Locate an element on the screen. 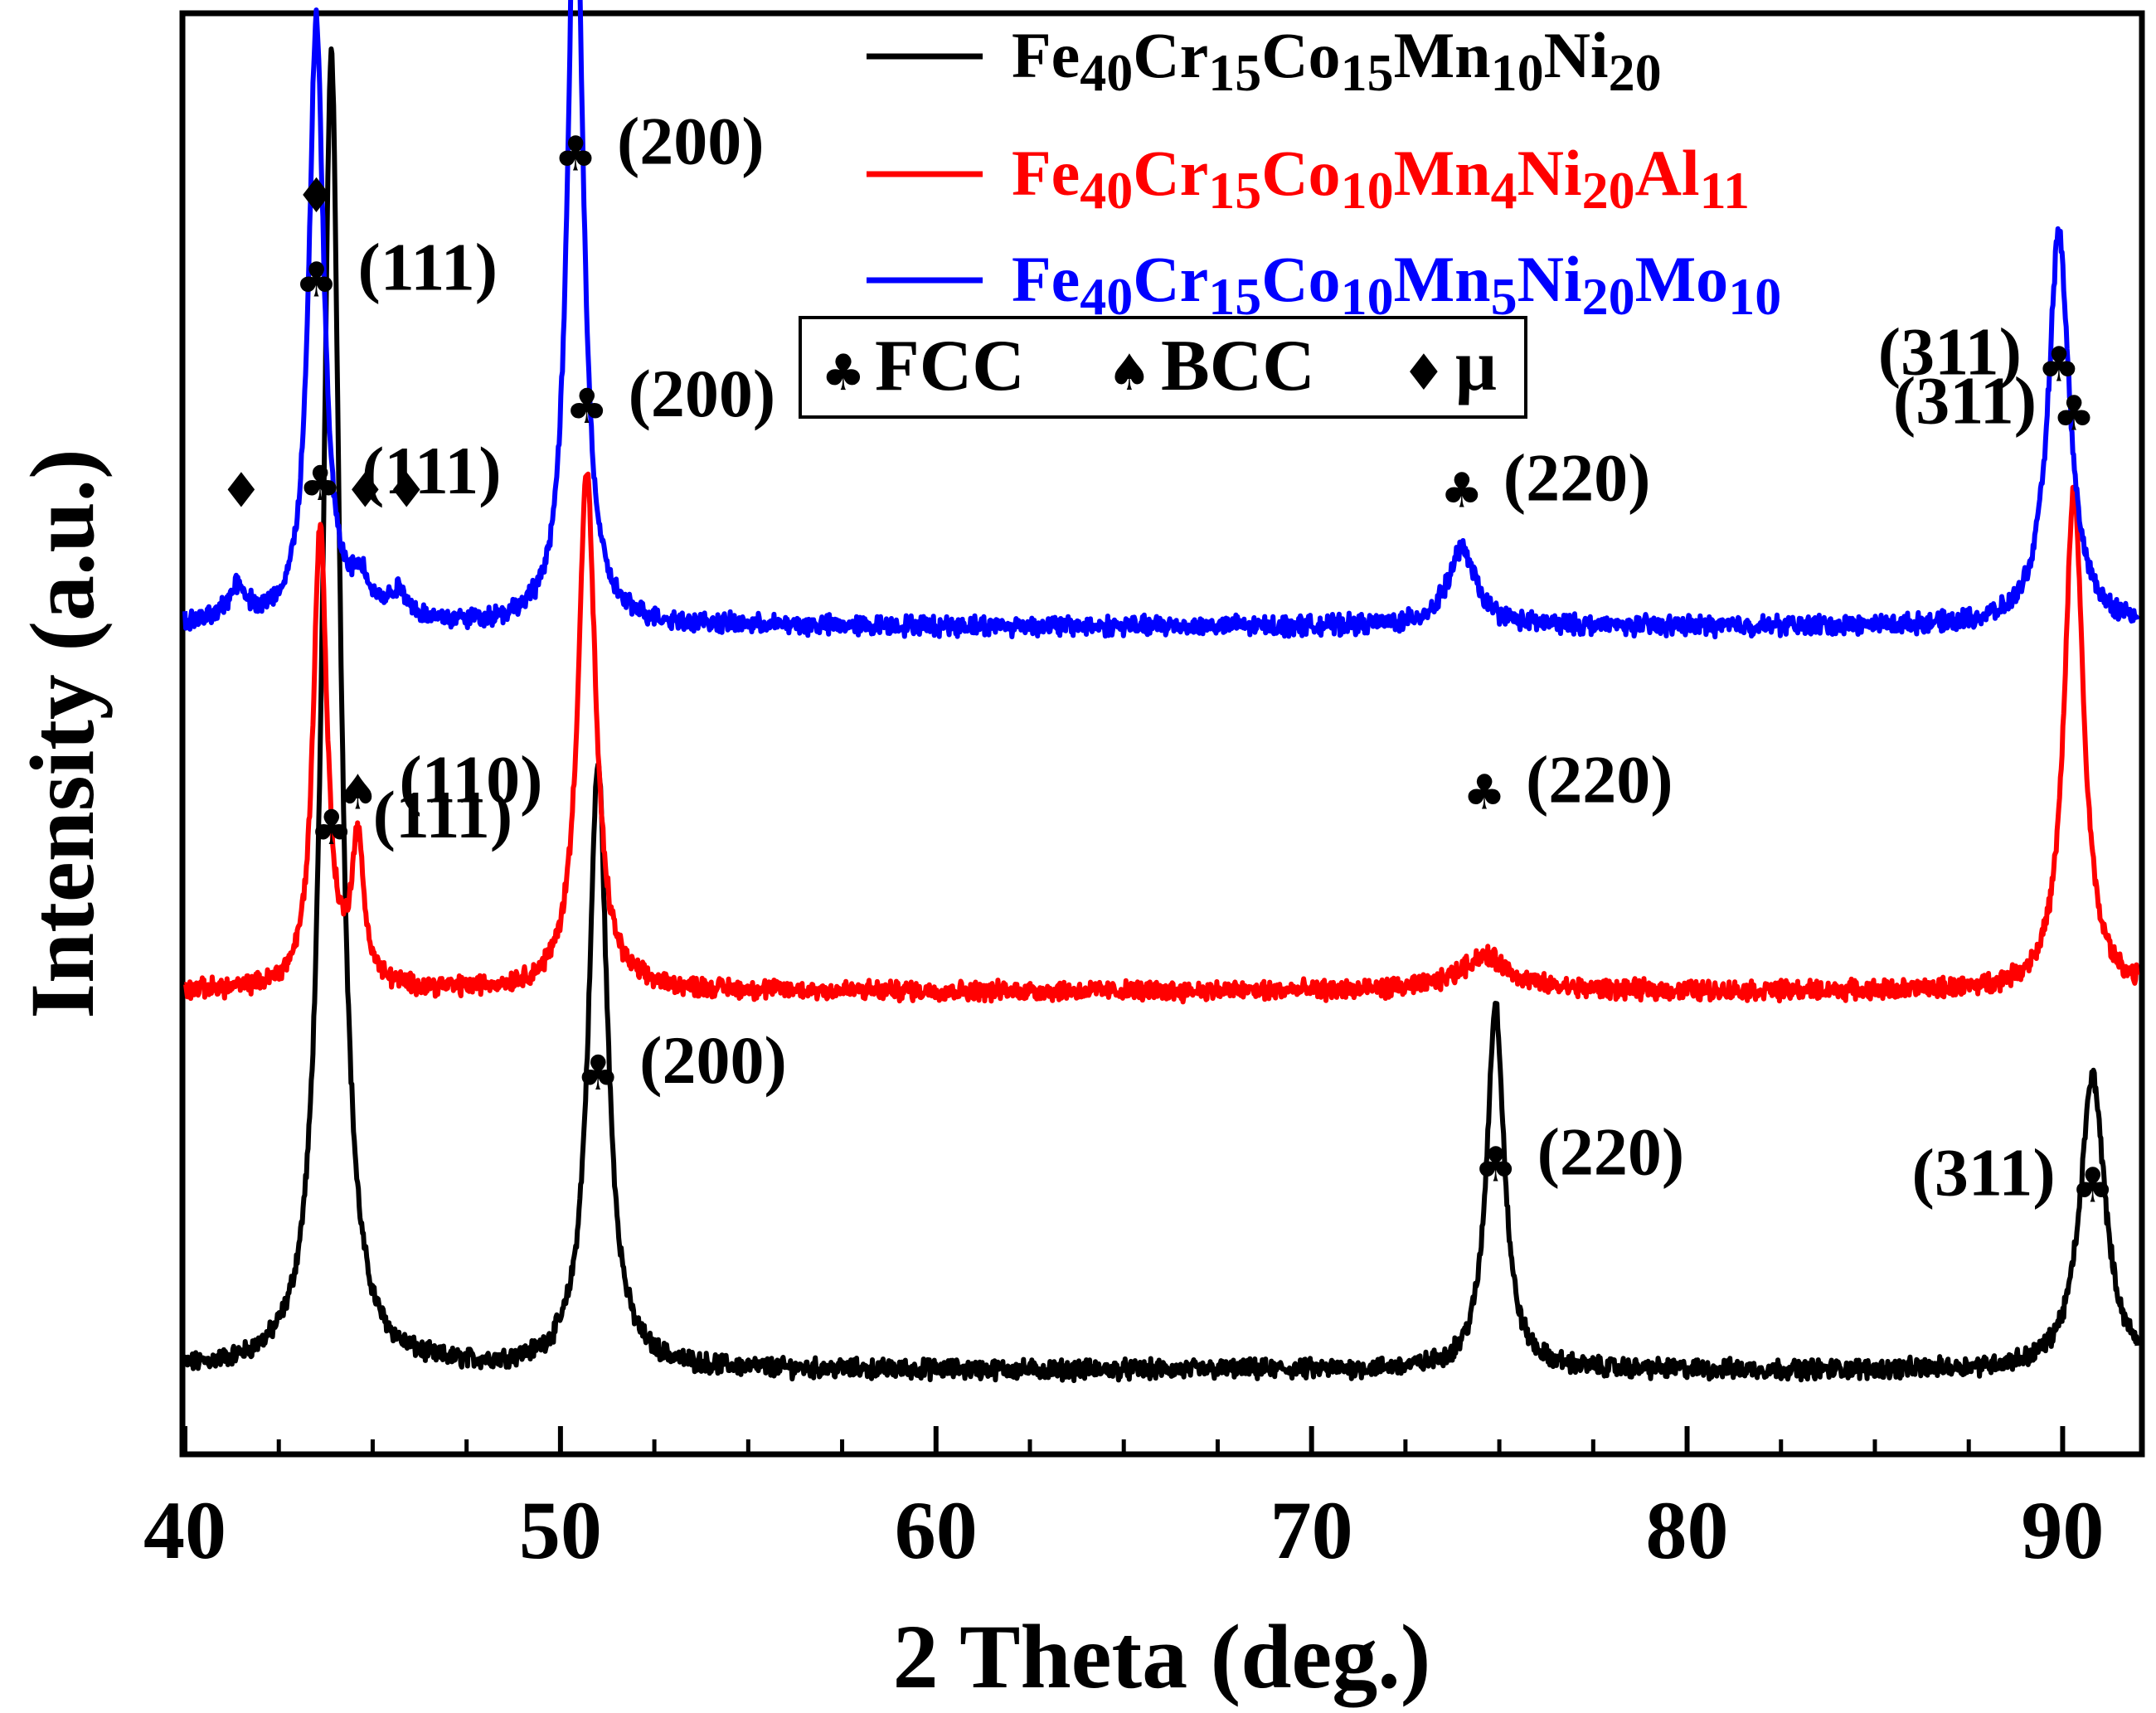  legend-label-2: Fe40Cr15Co10Mn5Ni20Mo10 is located at coordinates (1396, 284).